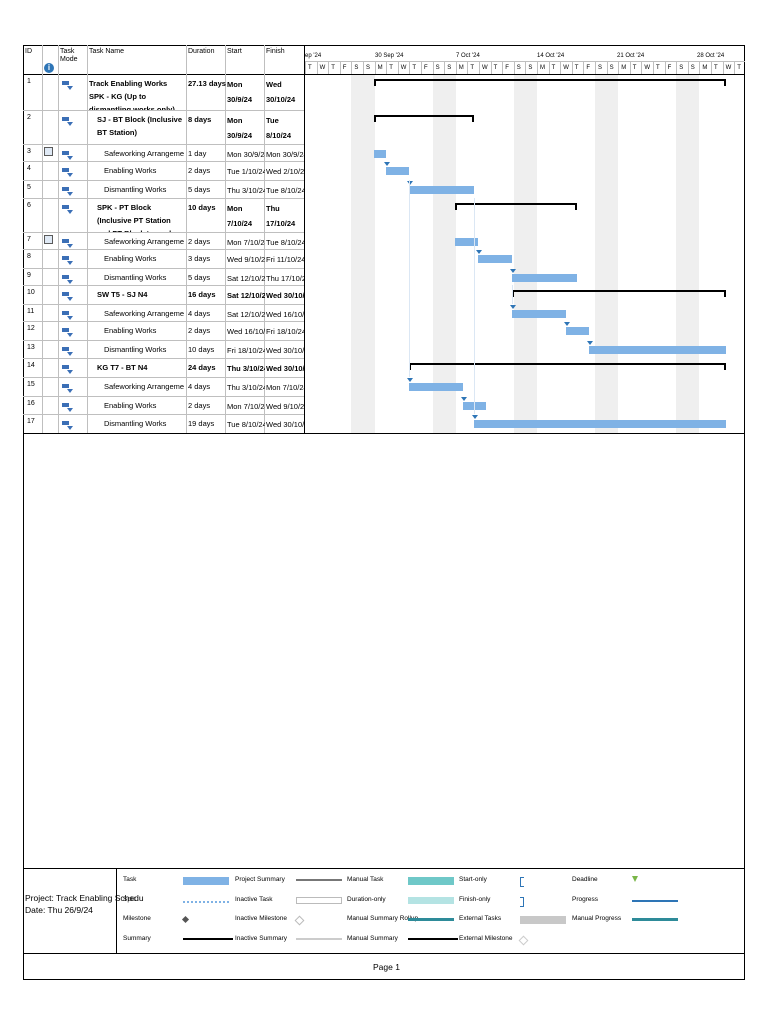 The image size is (768, 1024). I want to click on task-duration: 19 days, so click(201, 423).